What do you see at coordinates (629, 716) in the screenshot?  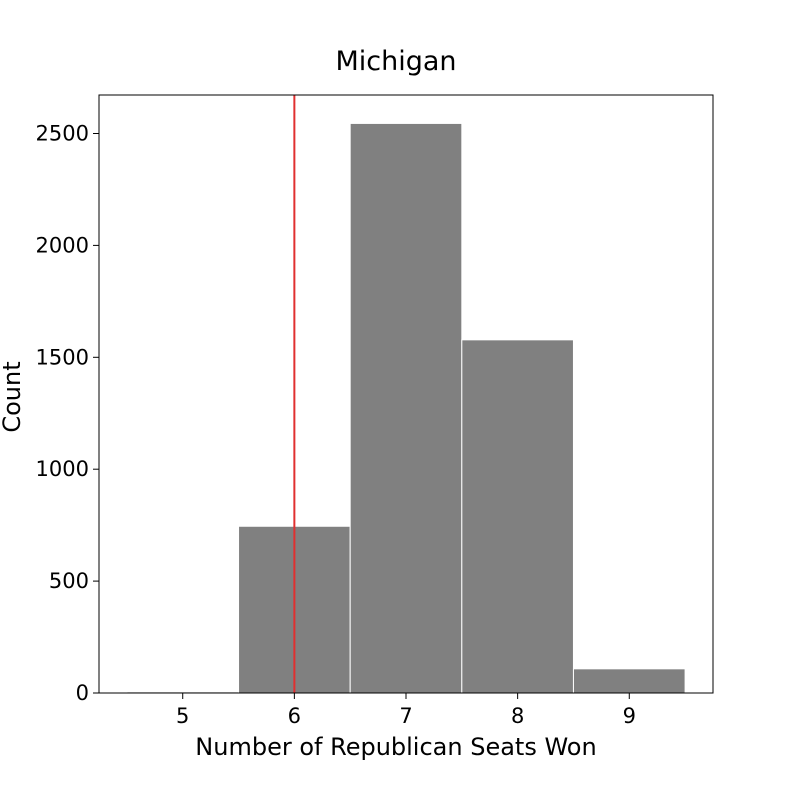 I see `x-tick-label: 9` at bounding box center [629, 716].